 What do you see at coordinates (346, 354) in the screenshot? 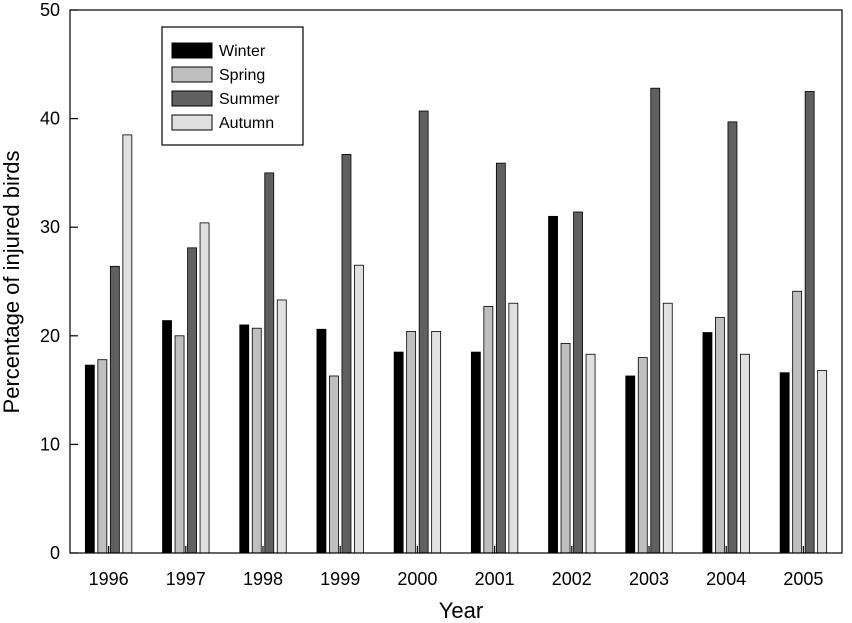
I see `bar-summer-1999` at bounding box center [346, 354].